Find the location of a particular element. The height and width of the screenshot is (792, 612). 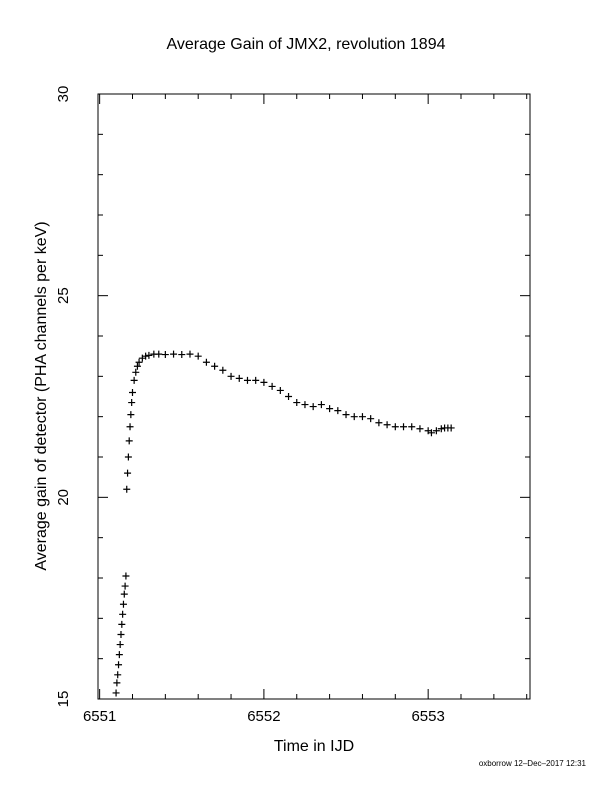

y-tick-label: 15 is located at coordinates (63, 699).